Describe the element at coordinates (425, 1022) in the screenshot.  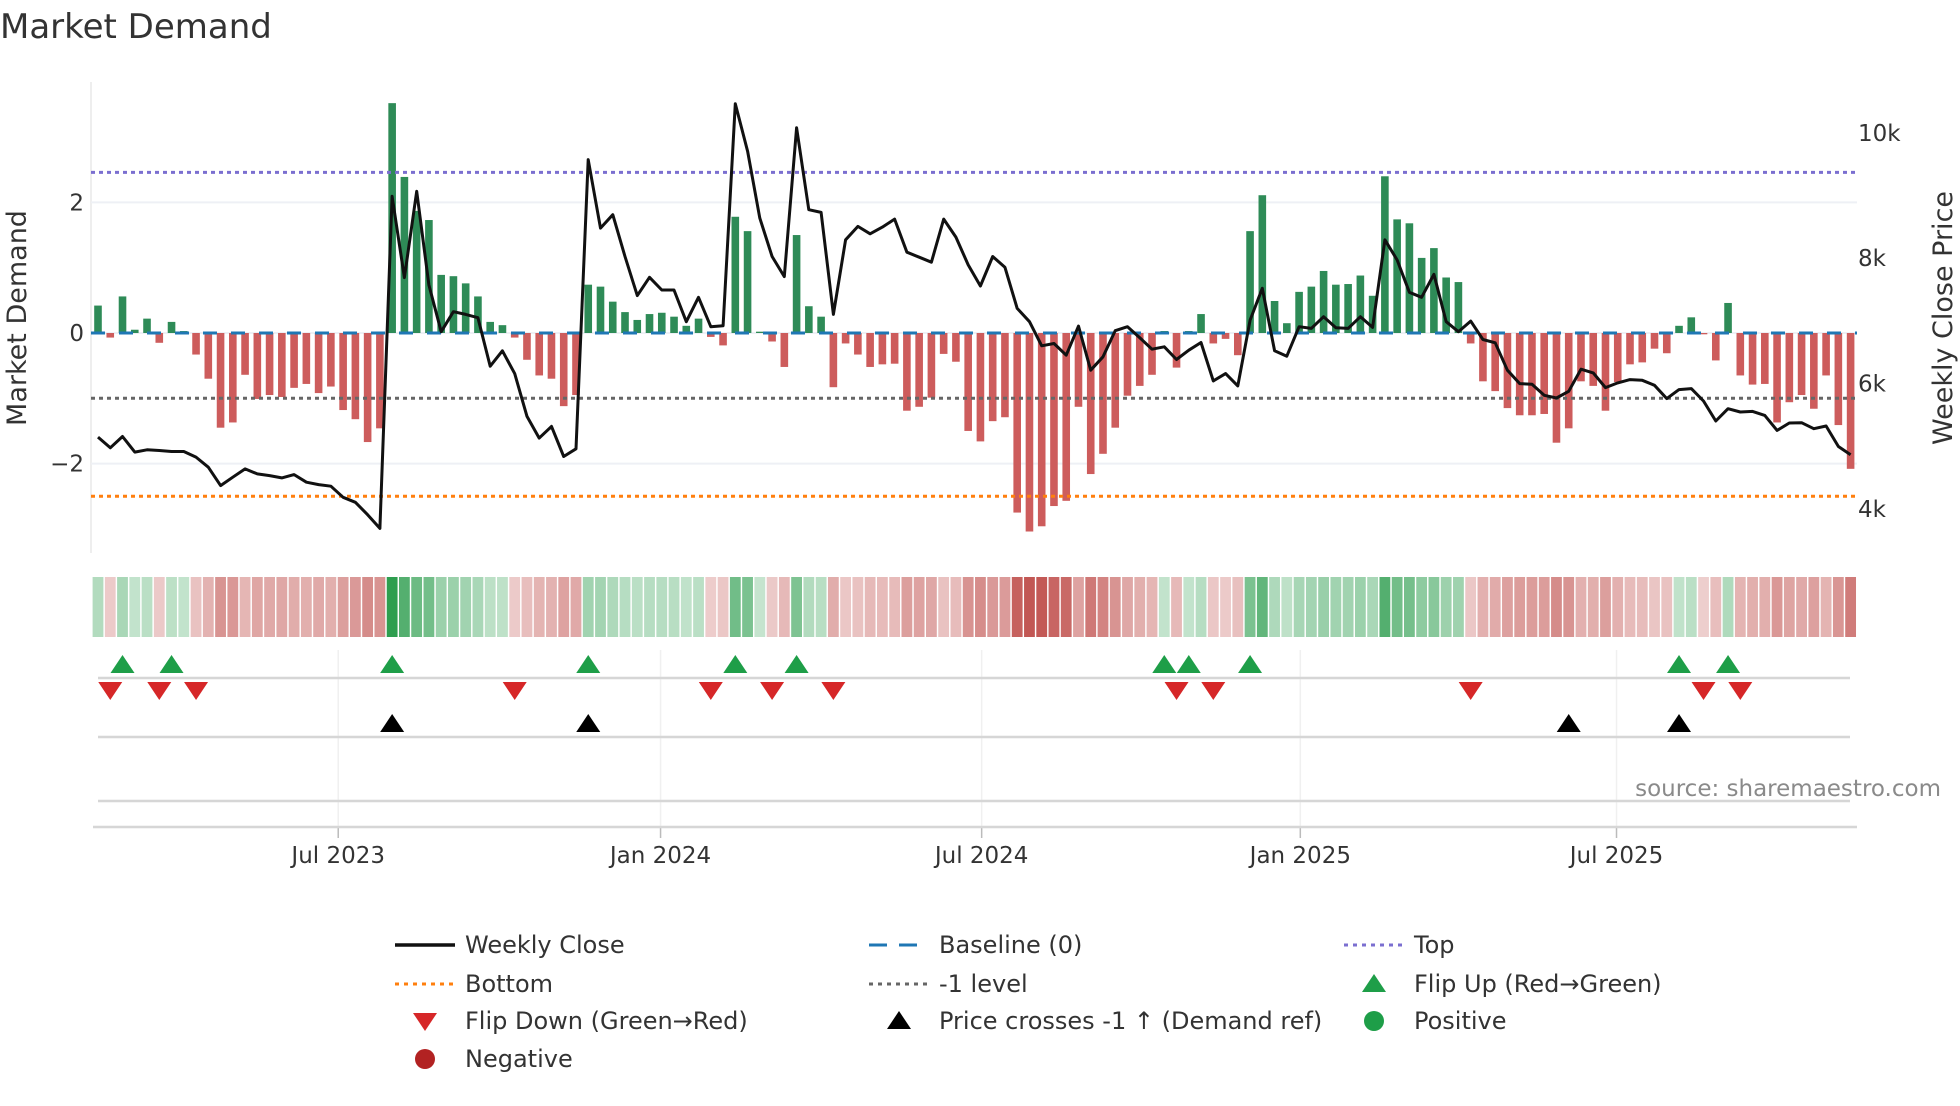
I see `legend-triangle-down-icon` at that location.